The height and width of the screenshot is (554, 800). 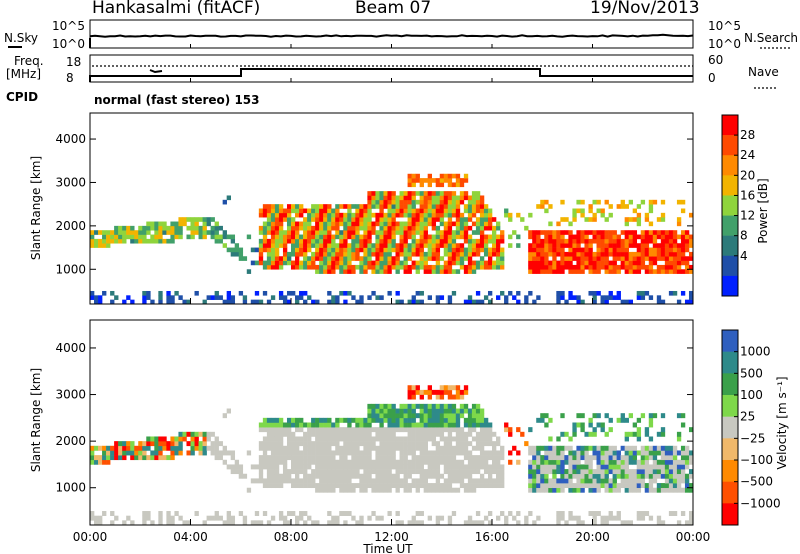 I want to click on xtick-label: 16:00, so click(x=492, y=537).